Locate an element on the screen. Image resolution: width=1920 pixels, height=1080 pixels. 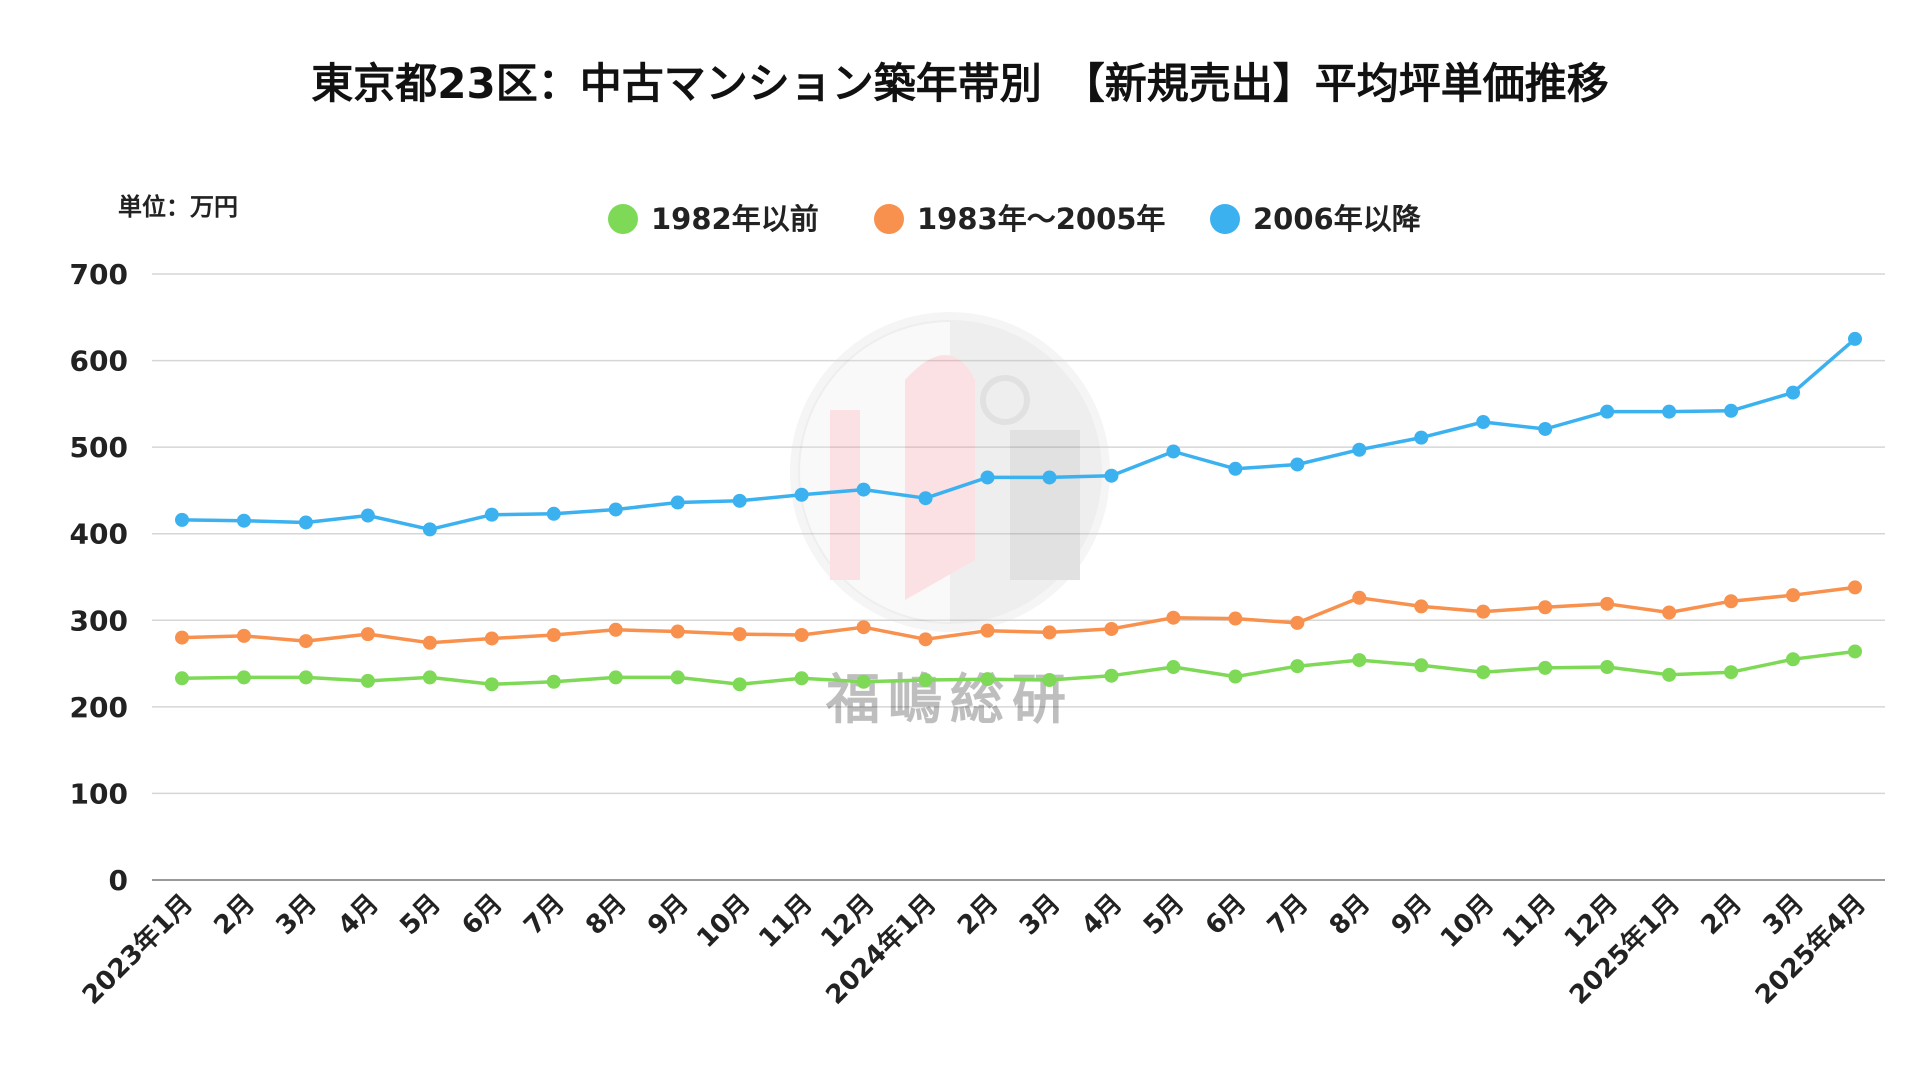
x-tick-label: 2023年1月 is located at coordinates (137, 949).